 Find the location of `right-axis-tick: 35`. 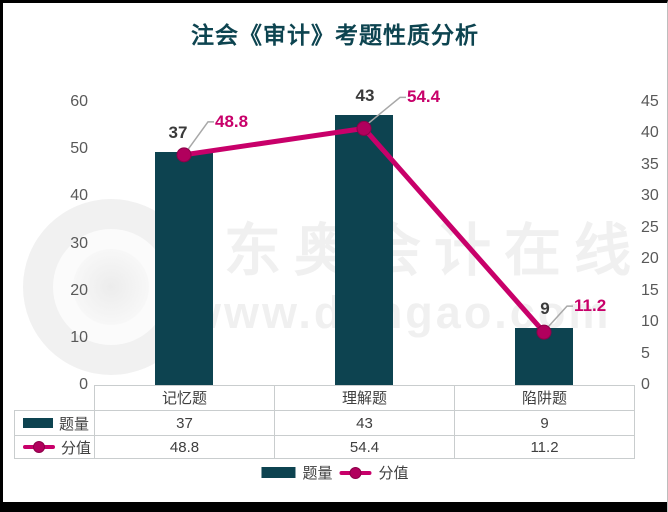

right-axis-tick: 35 is located at coordinates (650, 164).